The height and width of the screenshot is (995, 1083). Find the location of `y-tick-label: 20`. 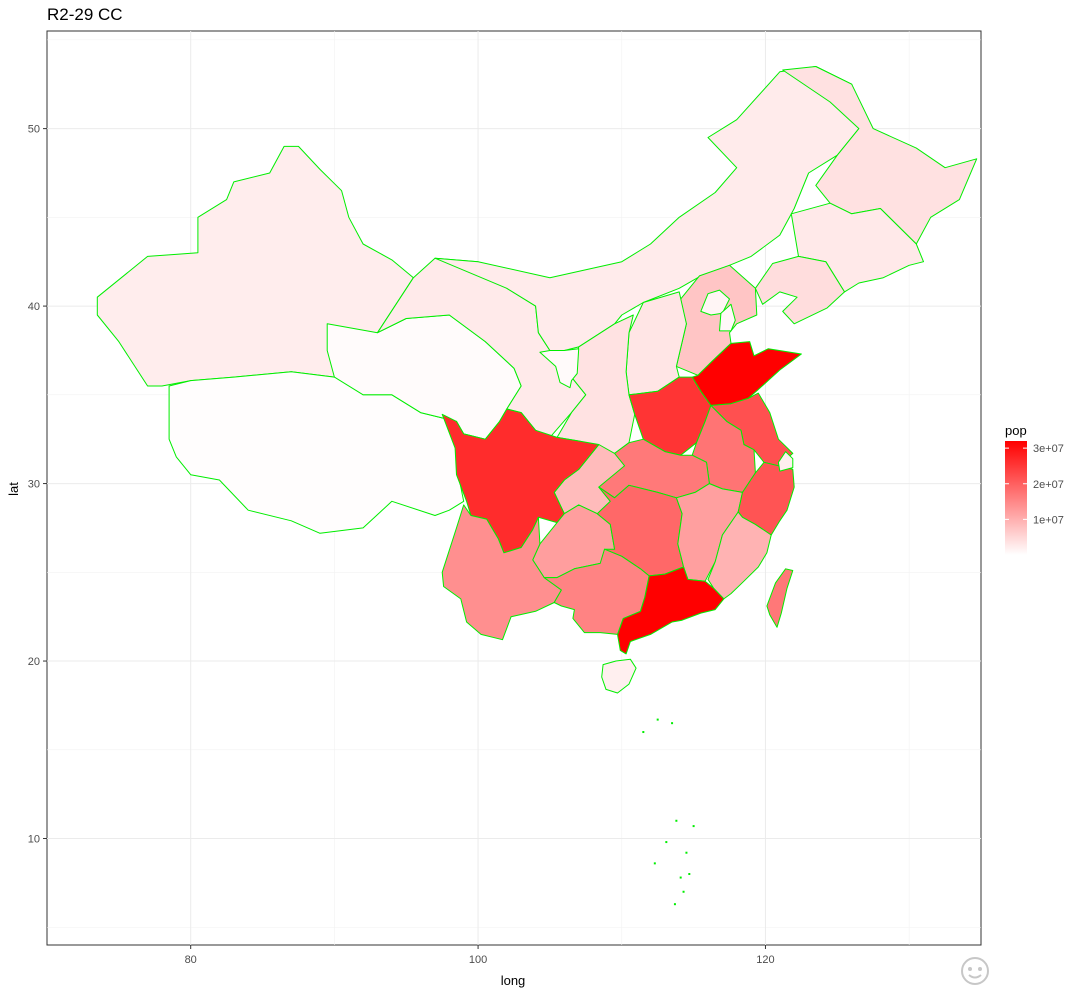

y-tick-label: 20 is located at coordinates (34, 662).